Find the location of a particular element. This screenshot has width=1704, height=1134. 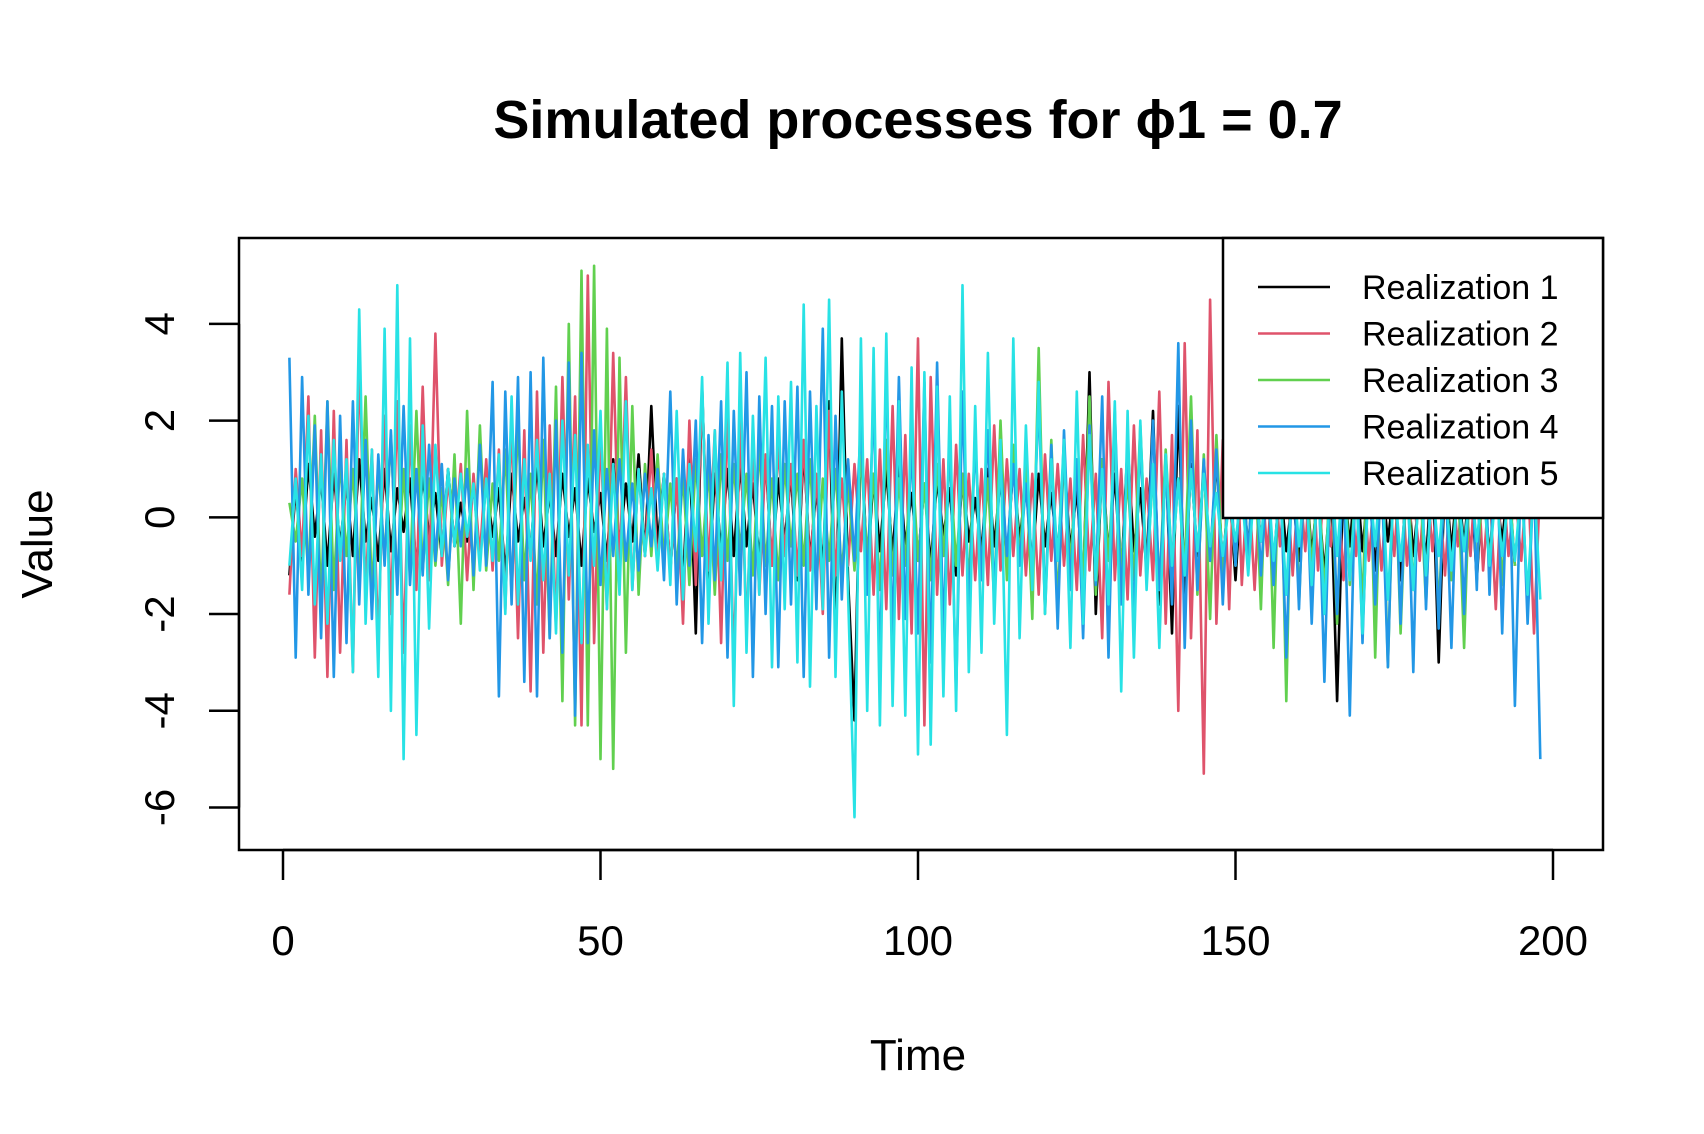

x-tick-label: 100 is located at coordinates (918, 940).